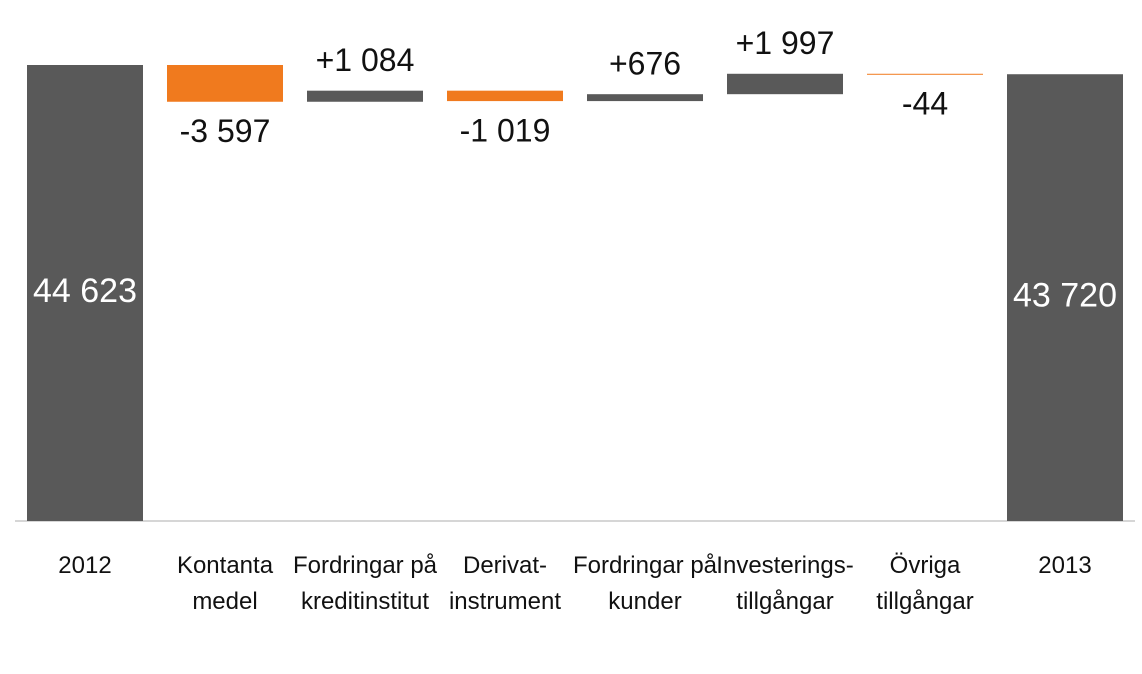 The width and height of the screenshot is (1142, 674). What do you see at coordinates (785, 43) in the screenshot?
I see `value-label: +1 997` at bounding box center [785, 43].